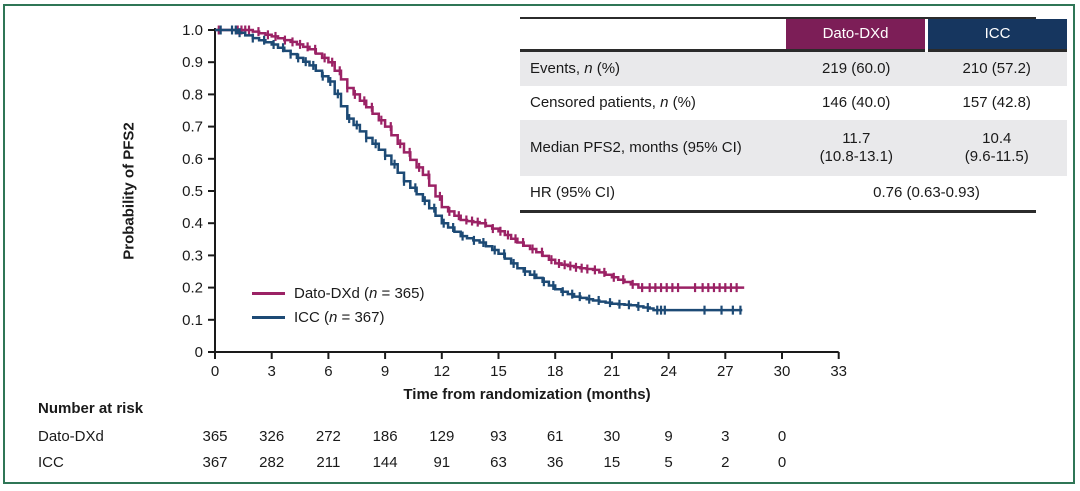 Image resolution: width=1080 pixels, height=491 pixels. I want to click on risk-count: 5, so click(668, 462).